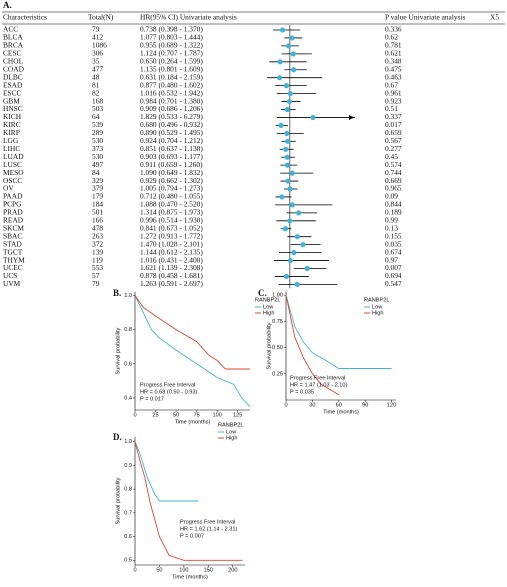 This screenshot has width=507, height=587. Describe the element at coordinates (207, 522) in the screenshot. I see `annotation: Progress Free Interval` at that location.